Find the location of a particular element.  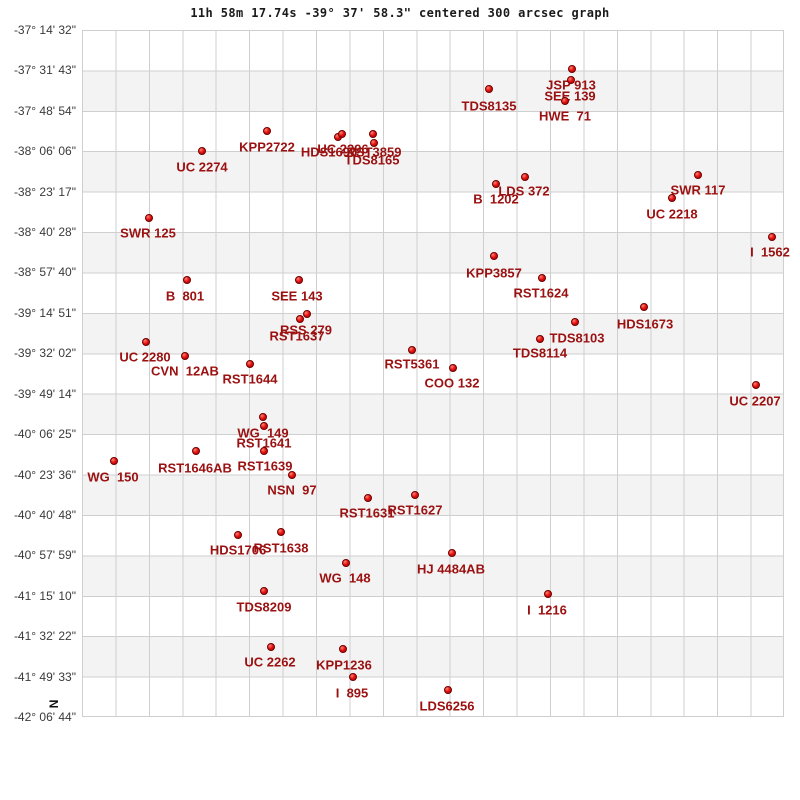

star-label: RST5361 is located at coordinates (412, 364).